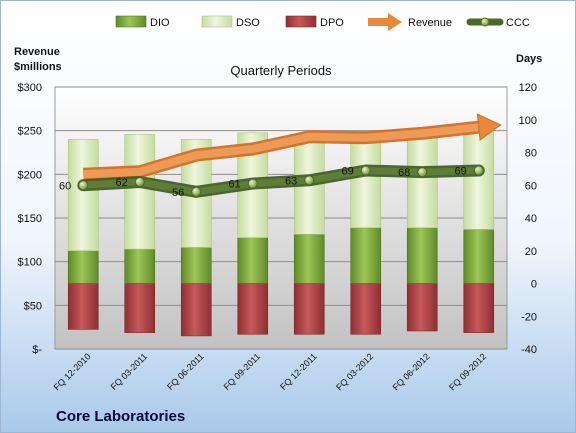 The image size is (576, 433). I want to click on ccc-data-label: 63, so click(291, 181).